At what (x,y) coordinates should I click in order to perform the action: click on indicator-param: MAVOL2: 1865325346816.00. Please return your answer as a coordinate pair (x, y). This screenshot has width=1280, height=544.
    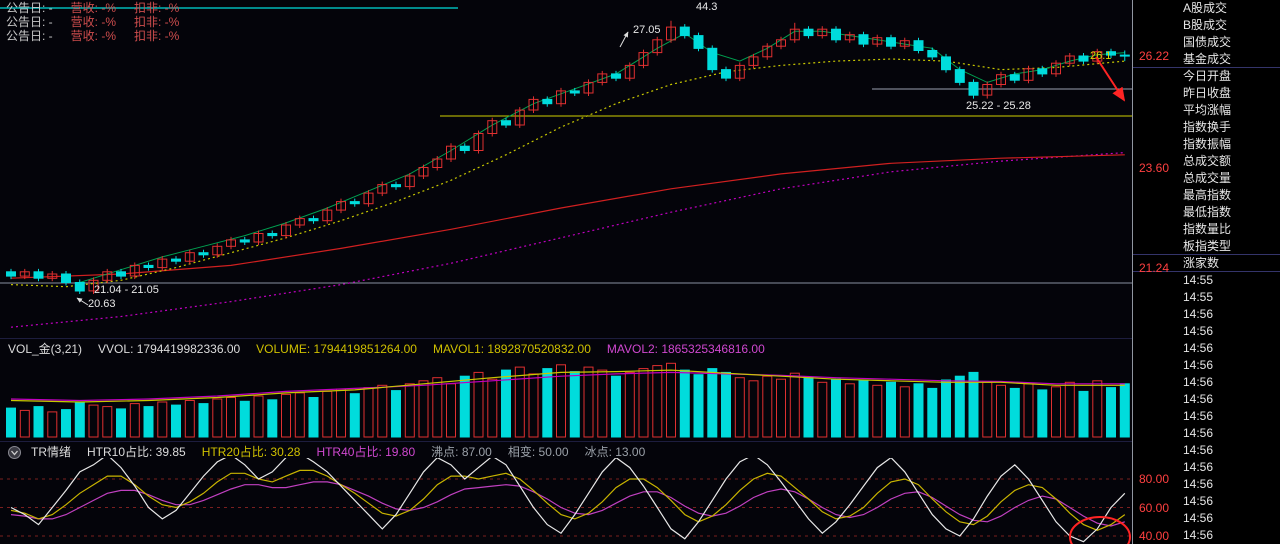
    Looking at the image, I should click on (685, 349).